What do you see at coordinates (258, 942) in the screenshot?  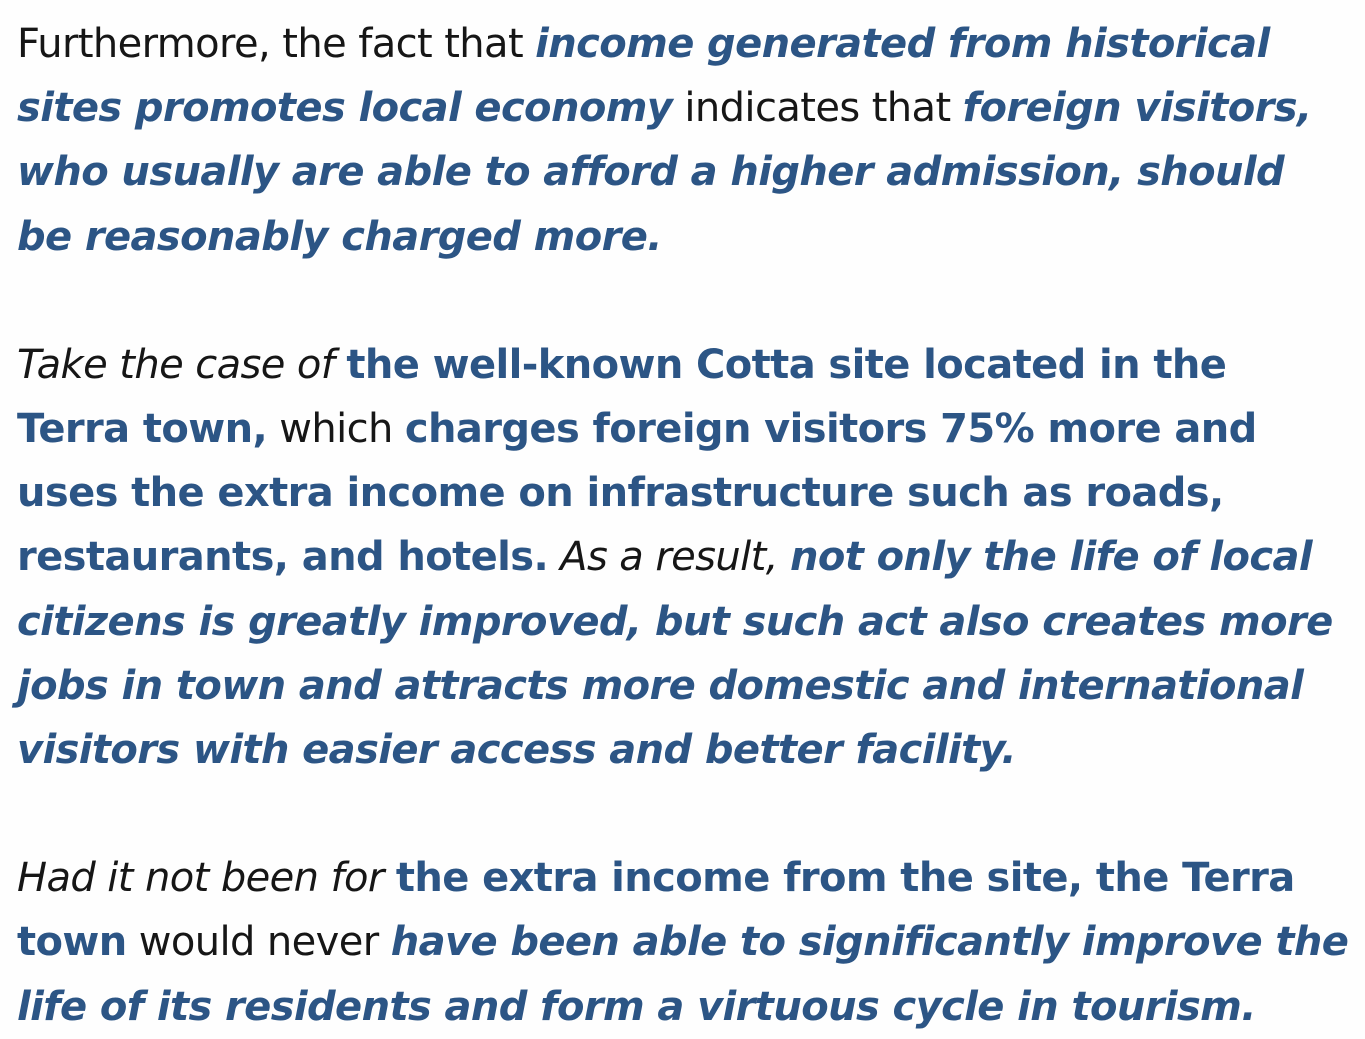 I see `text-segment: would never` at bounding box center [258, 942].